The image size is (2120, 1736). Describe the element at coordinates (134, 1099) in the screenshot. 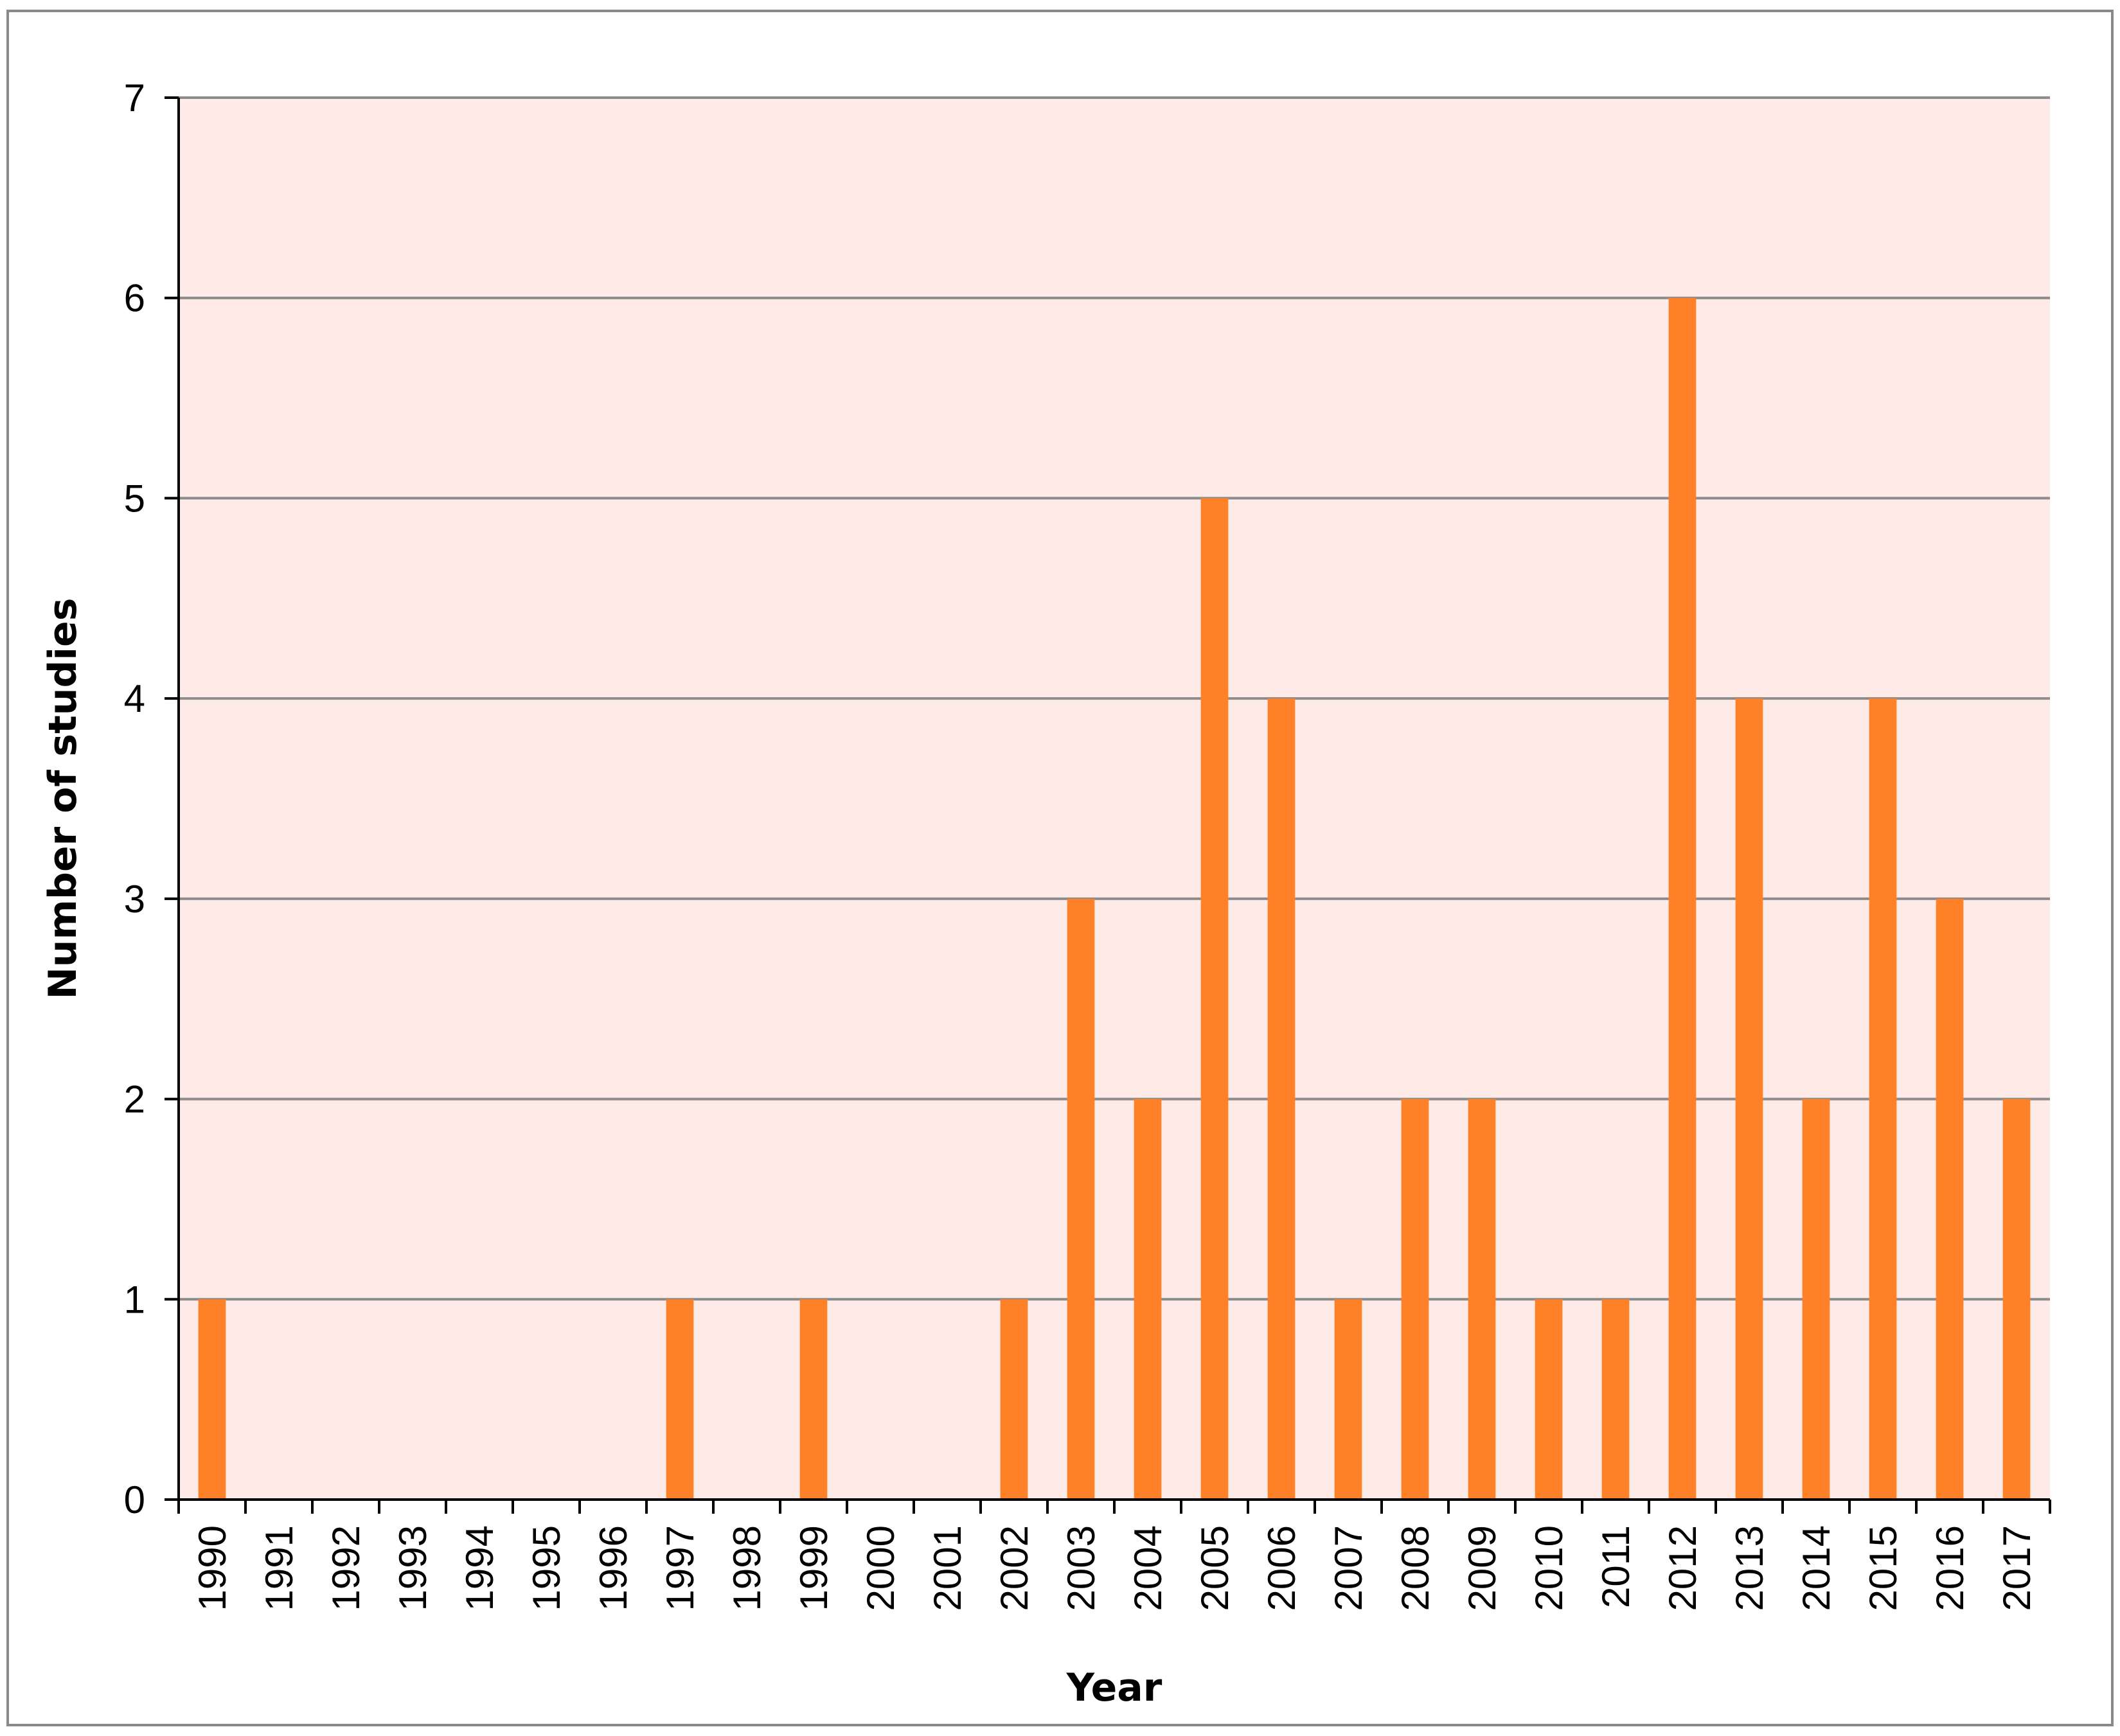

I see `y-tick-label: 2` at that location.